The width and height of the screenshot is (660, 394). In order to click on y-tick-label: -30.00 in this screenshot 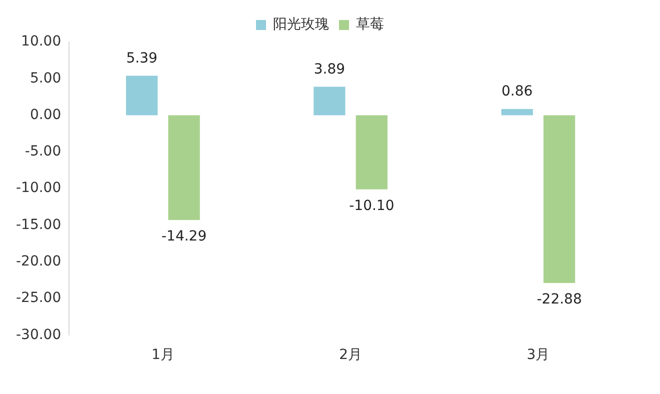, I will do `click(39, 334)`.